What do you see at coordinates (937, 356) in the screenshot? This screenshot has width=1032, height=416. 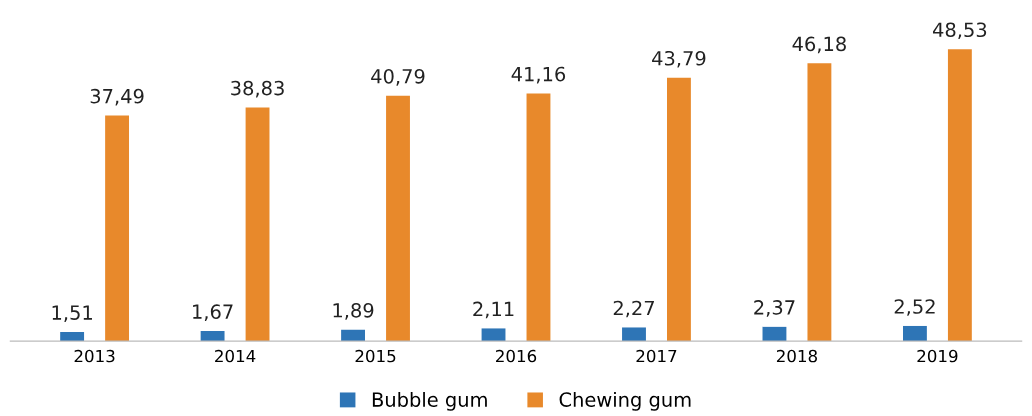 I see `x-tick-label: 2019` at bounding box center [937, 356].